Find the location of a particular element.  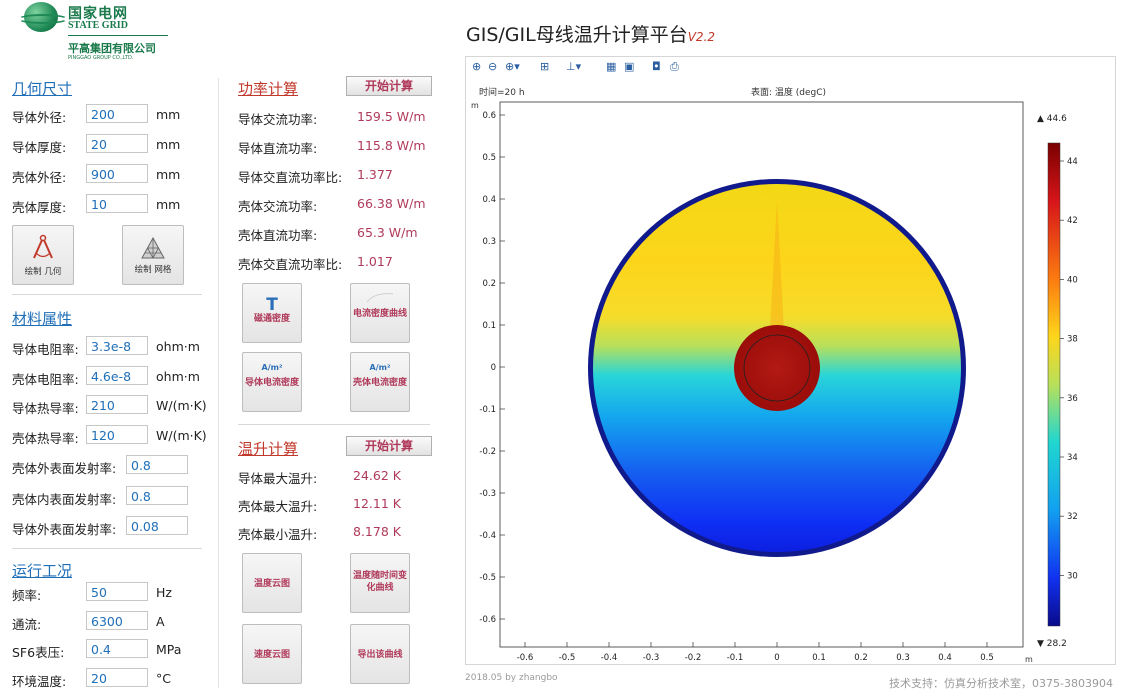

draw-geometry-button: 绘制 几何 is located at coordinates (43, 255).